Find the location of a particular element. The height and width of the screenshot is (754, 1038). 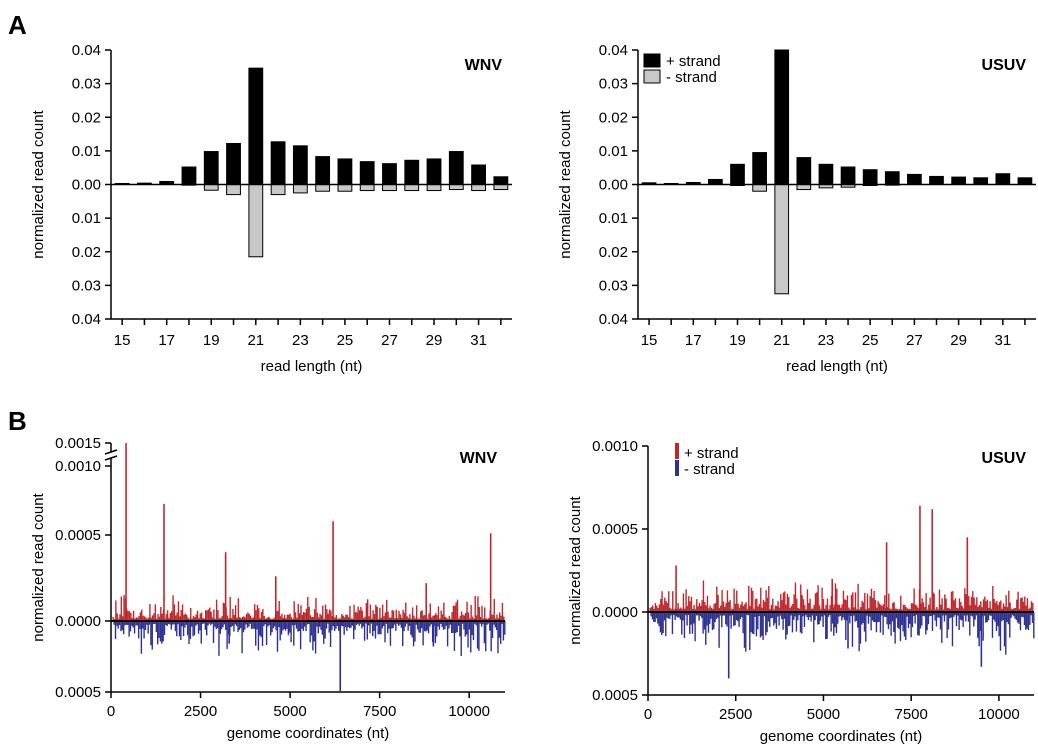

x-tick-label: 10000 is located at coordinates (469, 711).